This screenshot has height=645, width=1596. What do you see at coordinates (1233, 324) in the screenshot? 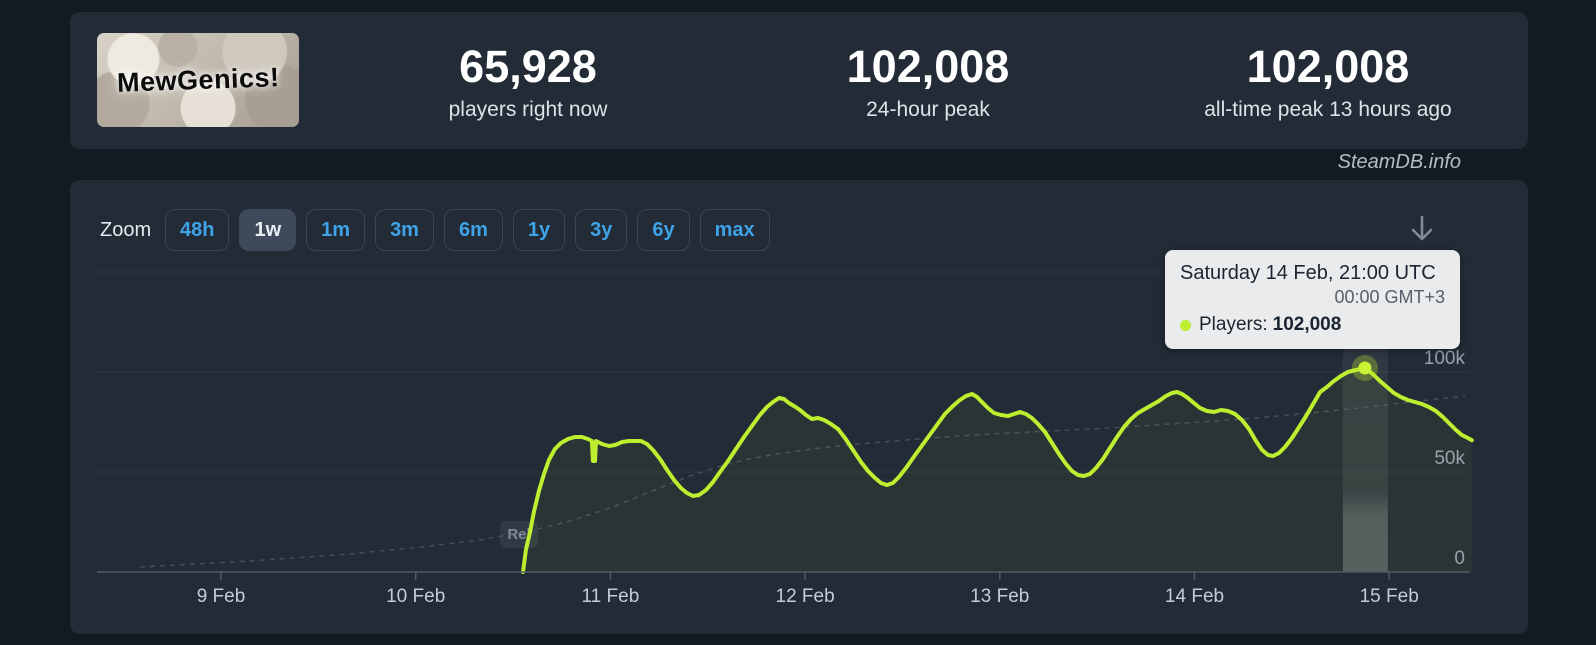
I see `tooltip-players-label: Players:` at bounding box center [1233, 324].